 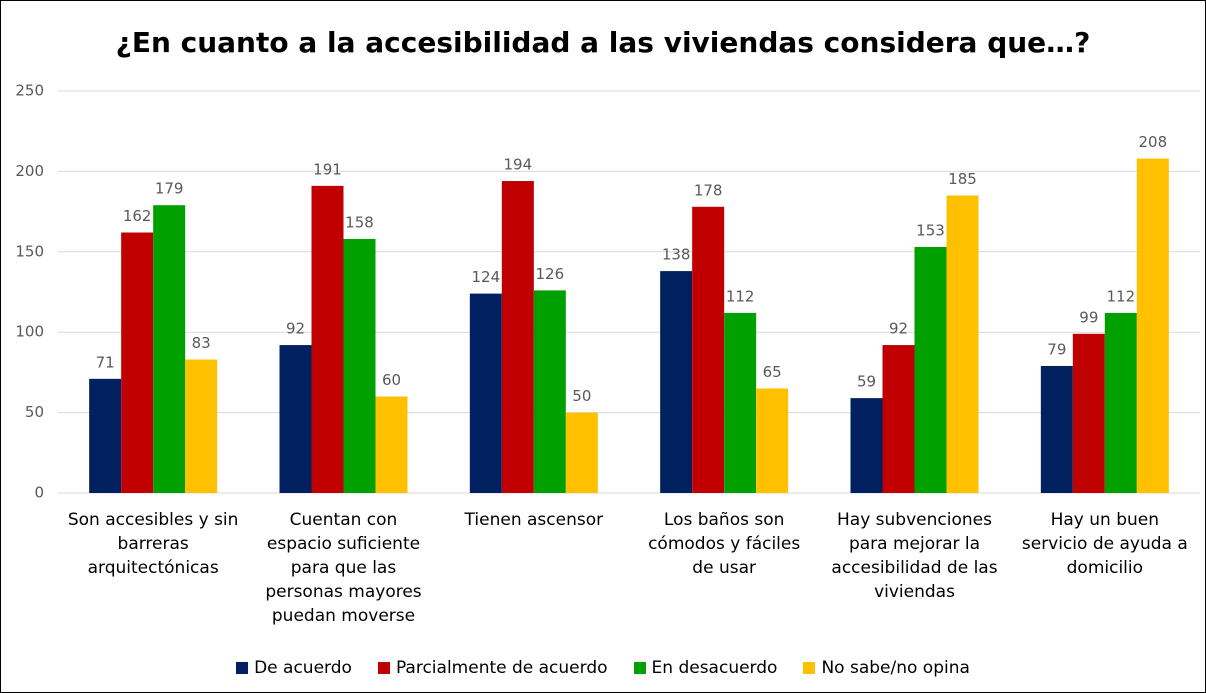 I want to click on y-tick-label: 50, so click(x=34, y=412).